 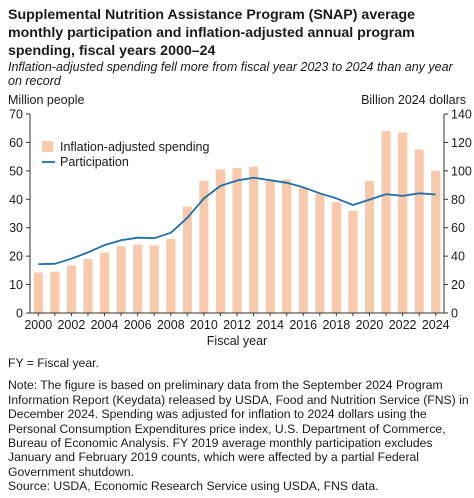 I want to click on y-tick-label-right: 20, so click(x=458, y=285).